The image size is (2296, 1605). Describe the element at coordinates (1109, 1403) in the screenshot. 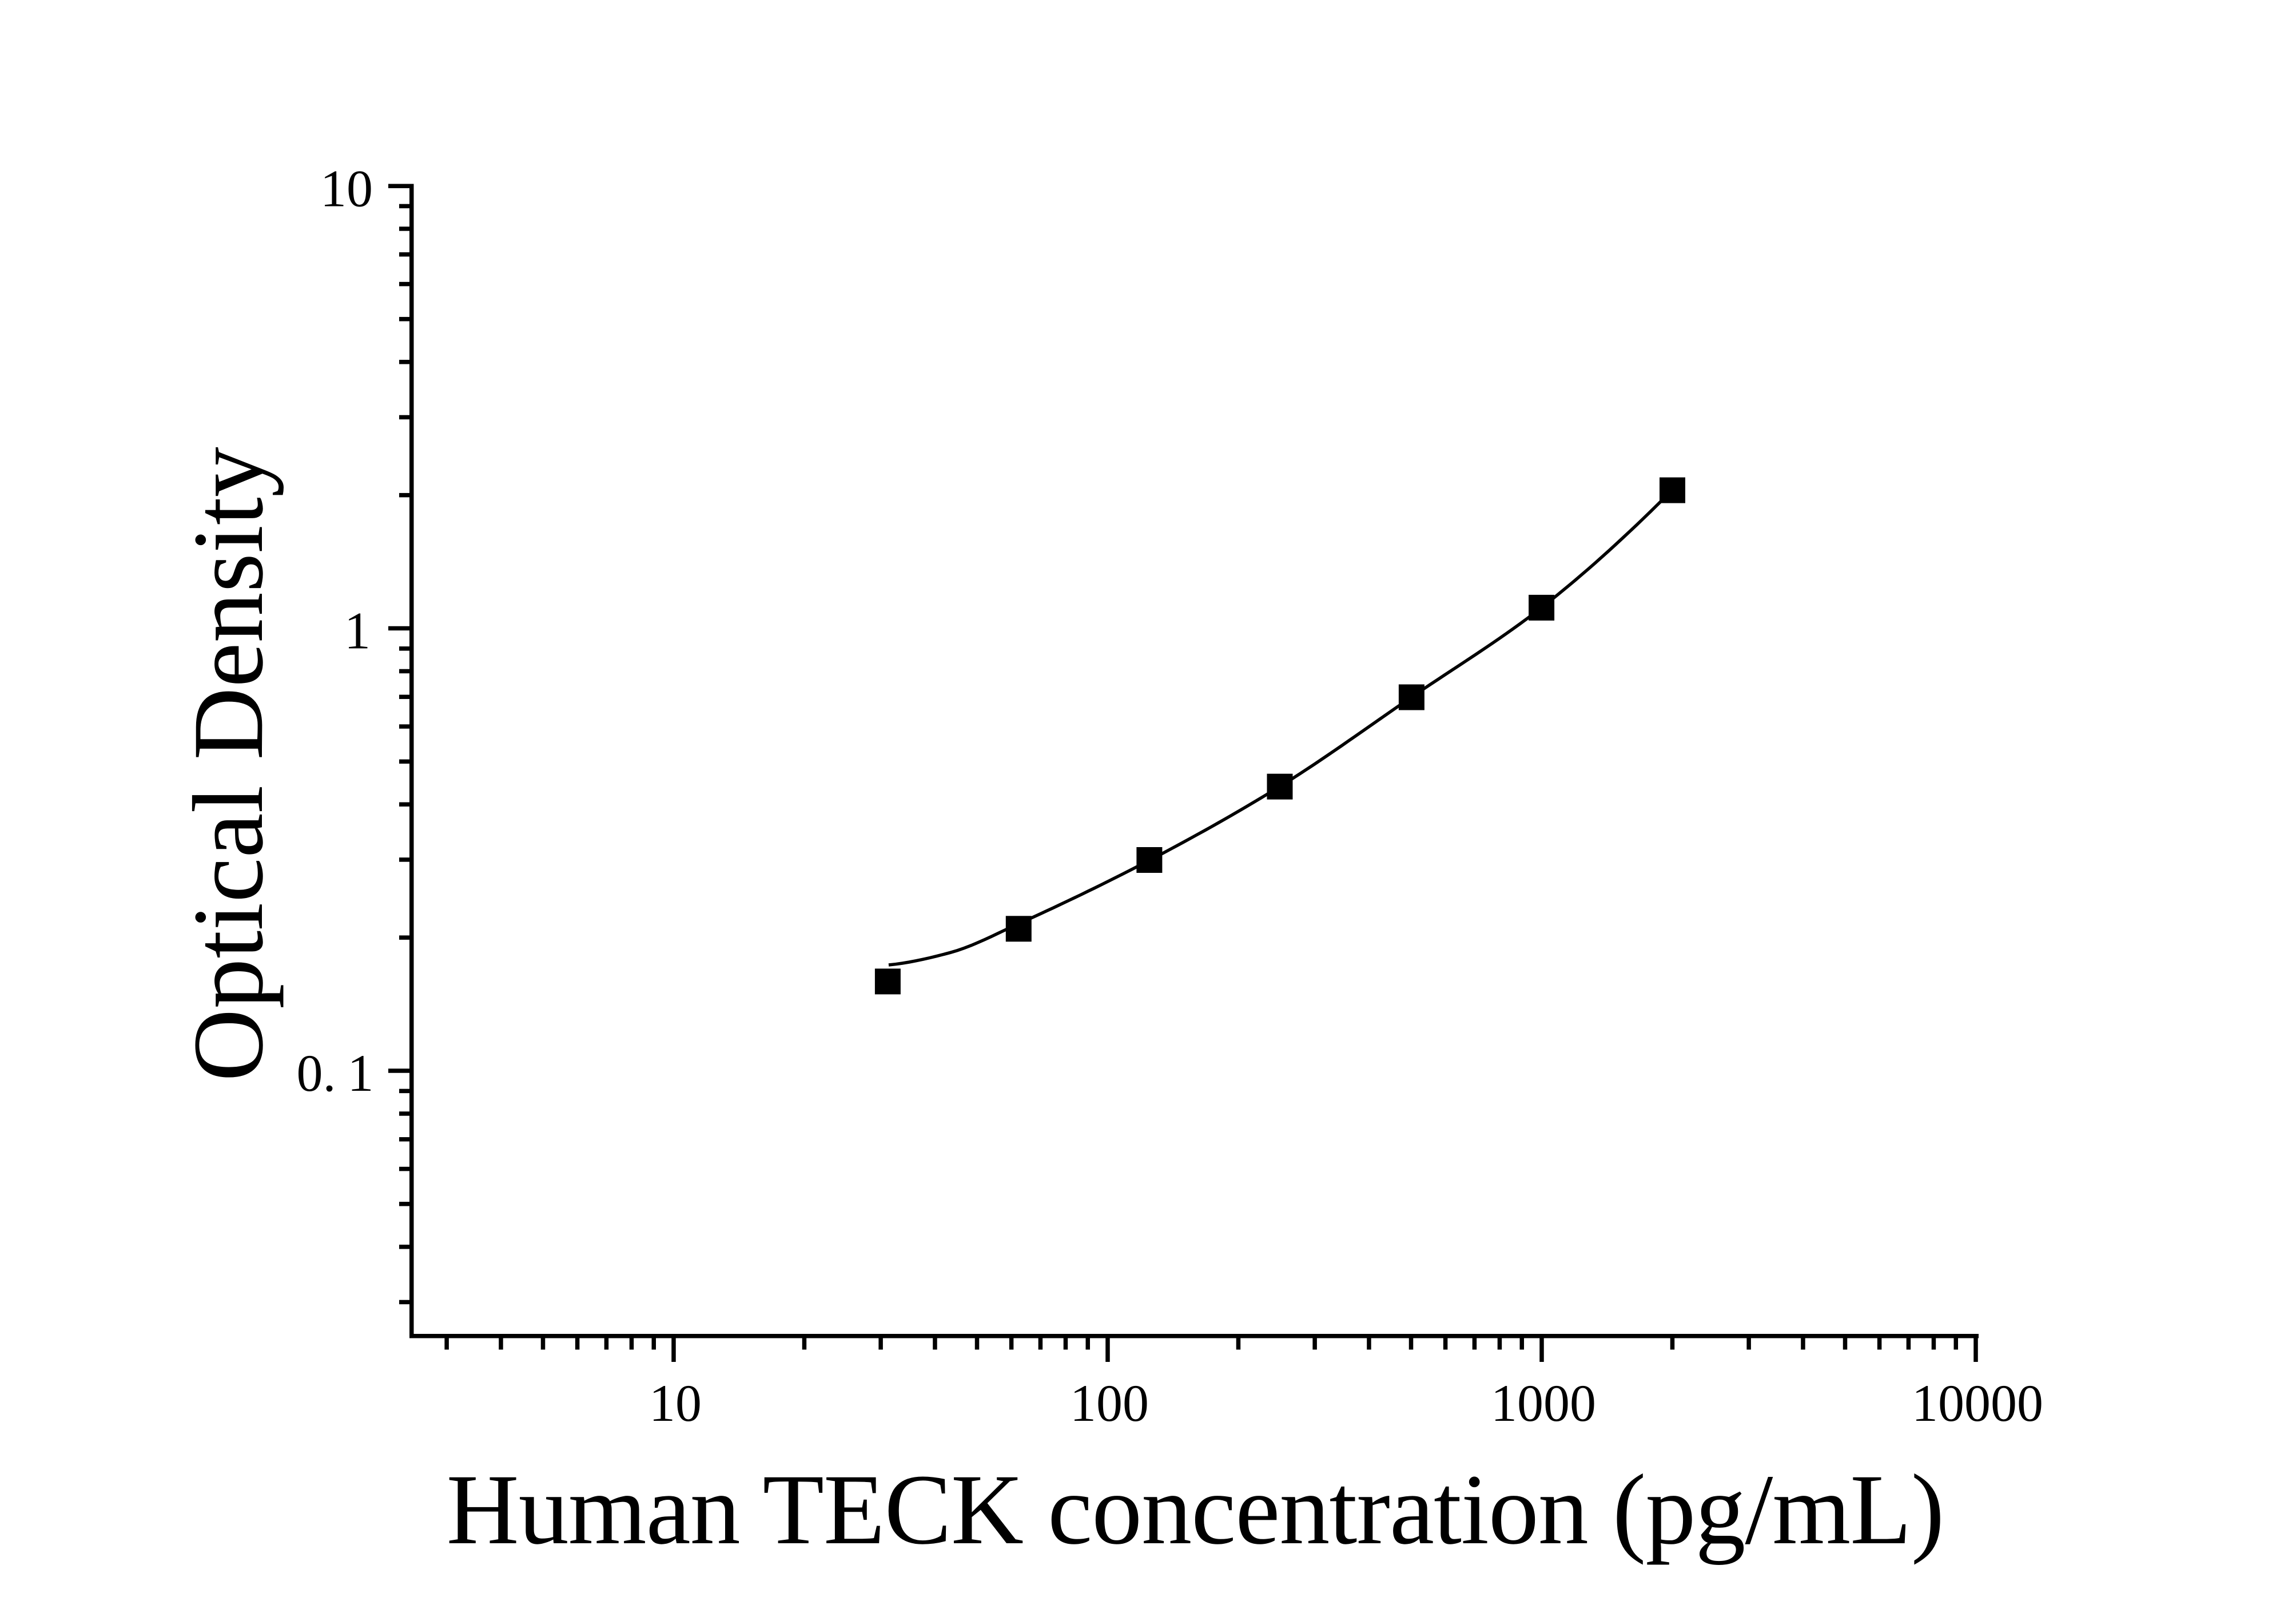

I see `svg-text: 100` at that location.